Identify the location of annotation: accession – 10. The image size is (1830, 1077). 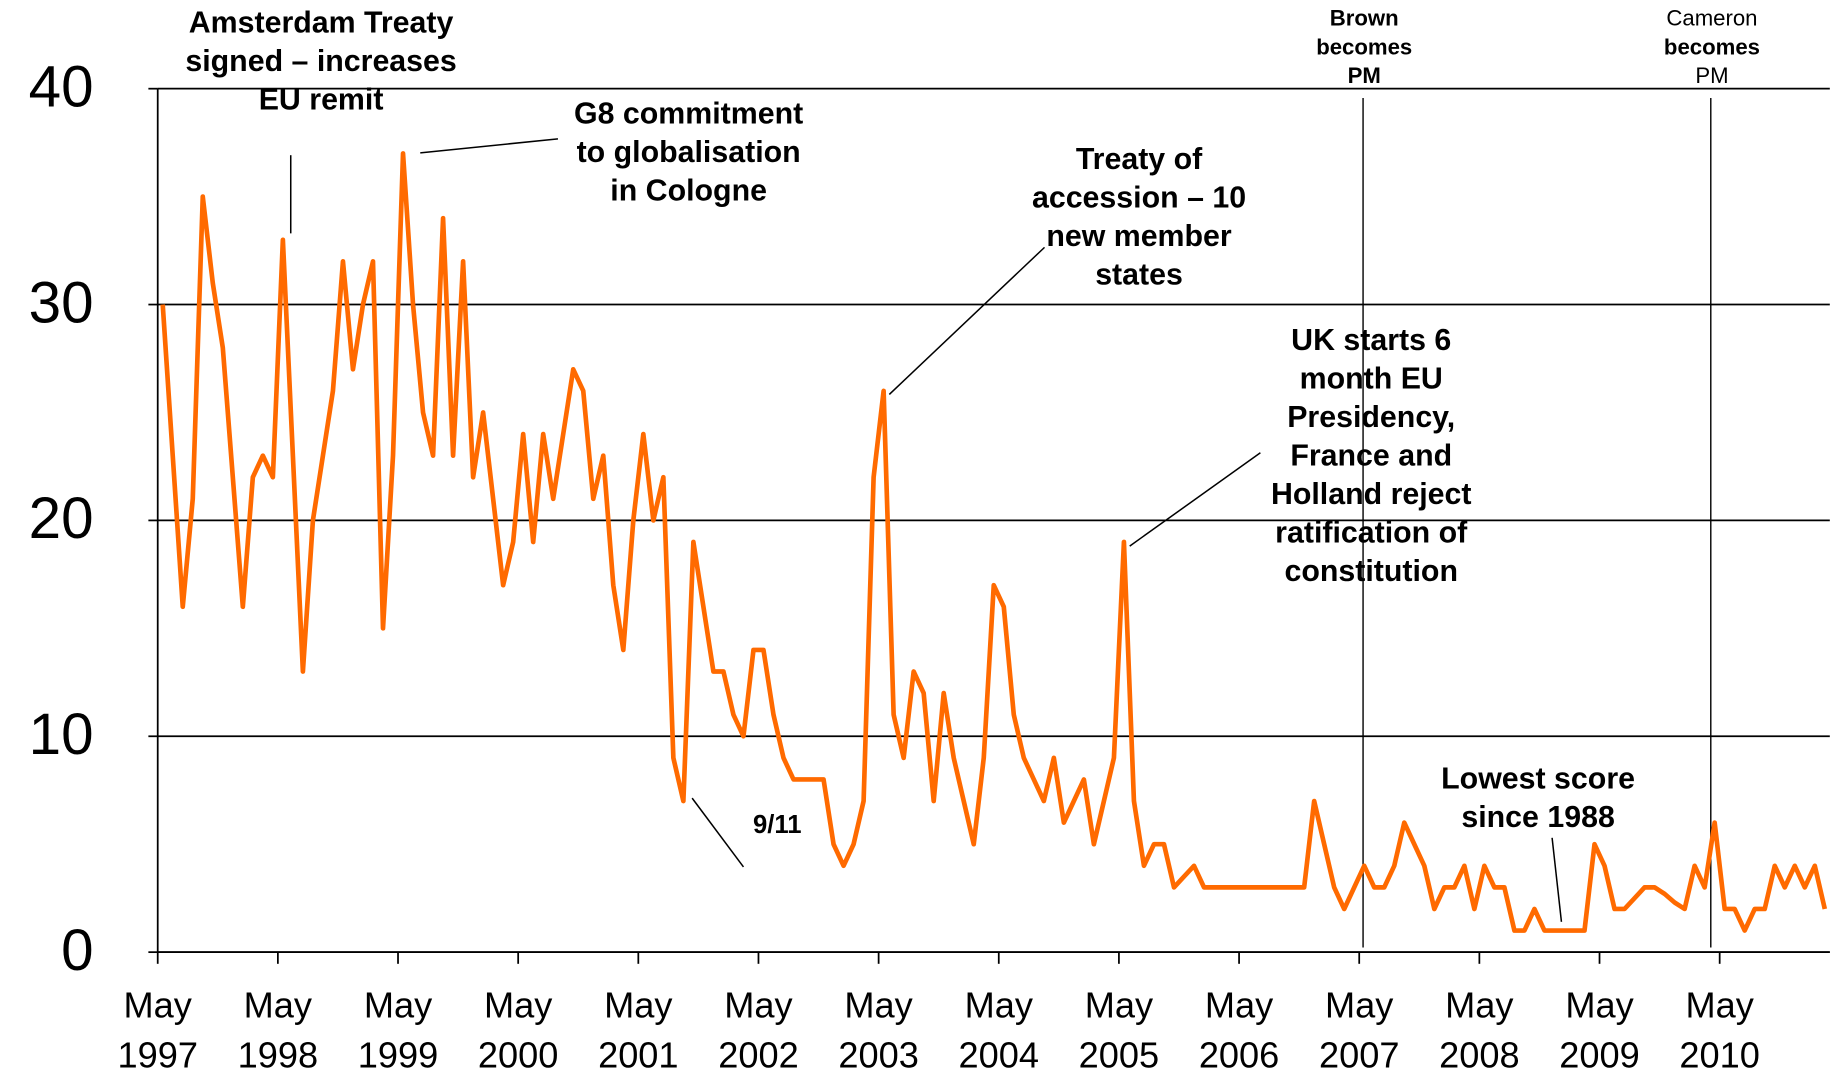
(1139, 198).